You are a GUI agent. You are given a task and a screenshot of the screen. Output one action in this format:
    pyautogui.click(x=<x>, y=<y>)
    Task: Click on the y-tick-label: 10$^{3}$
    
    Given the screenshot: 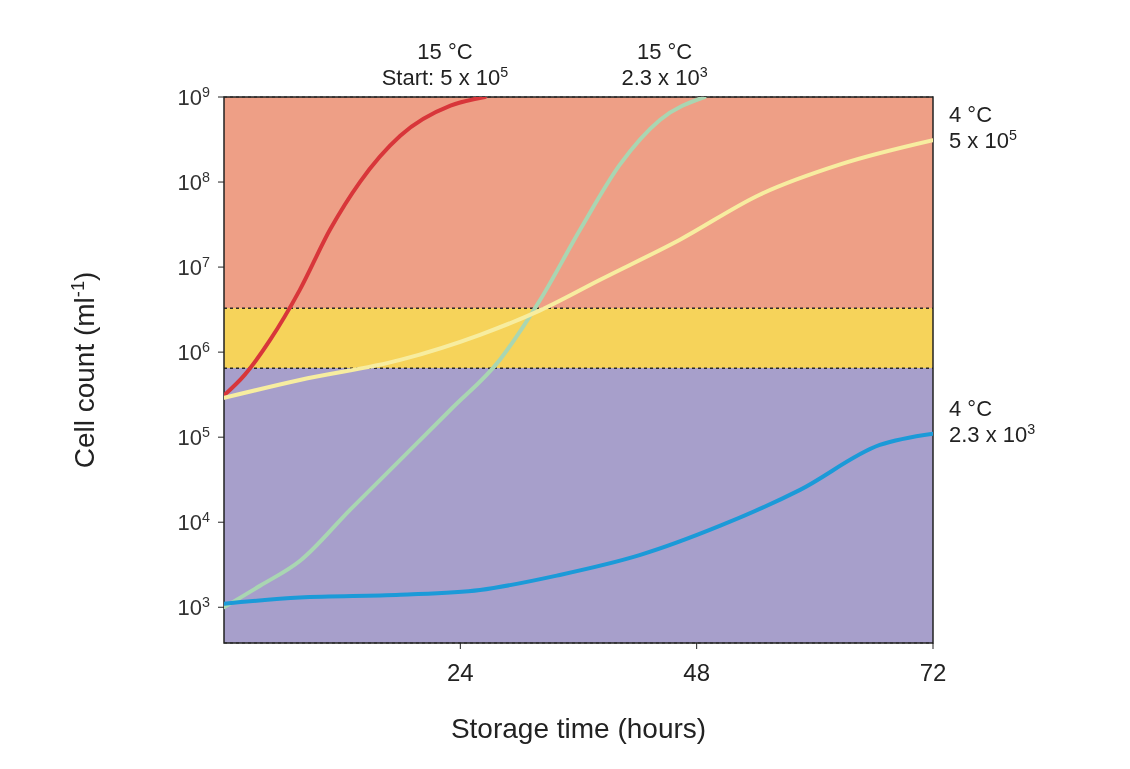 What is the action you would take?
    pyautogui.click(x=194, y=607)
    